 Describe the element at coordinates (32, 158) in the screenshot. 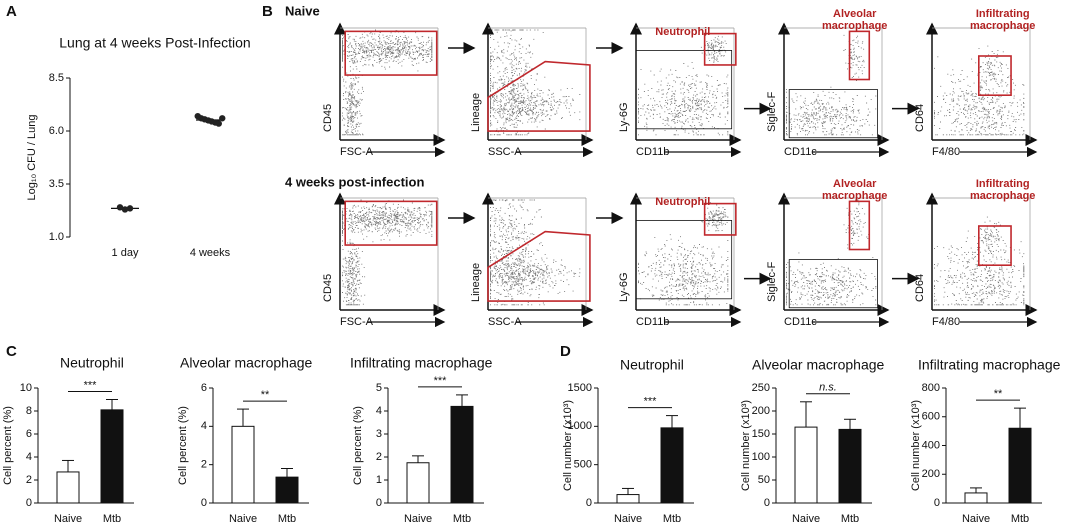

I see `y-axis-label: Log₁₀ CFU / Lung` at that location.